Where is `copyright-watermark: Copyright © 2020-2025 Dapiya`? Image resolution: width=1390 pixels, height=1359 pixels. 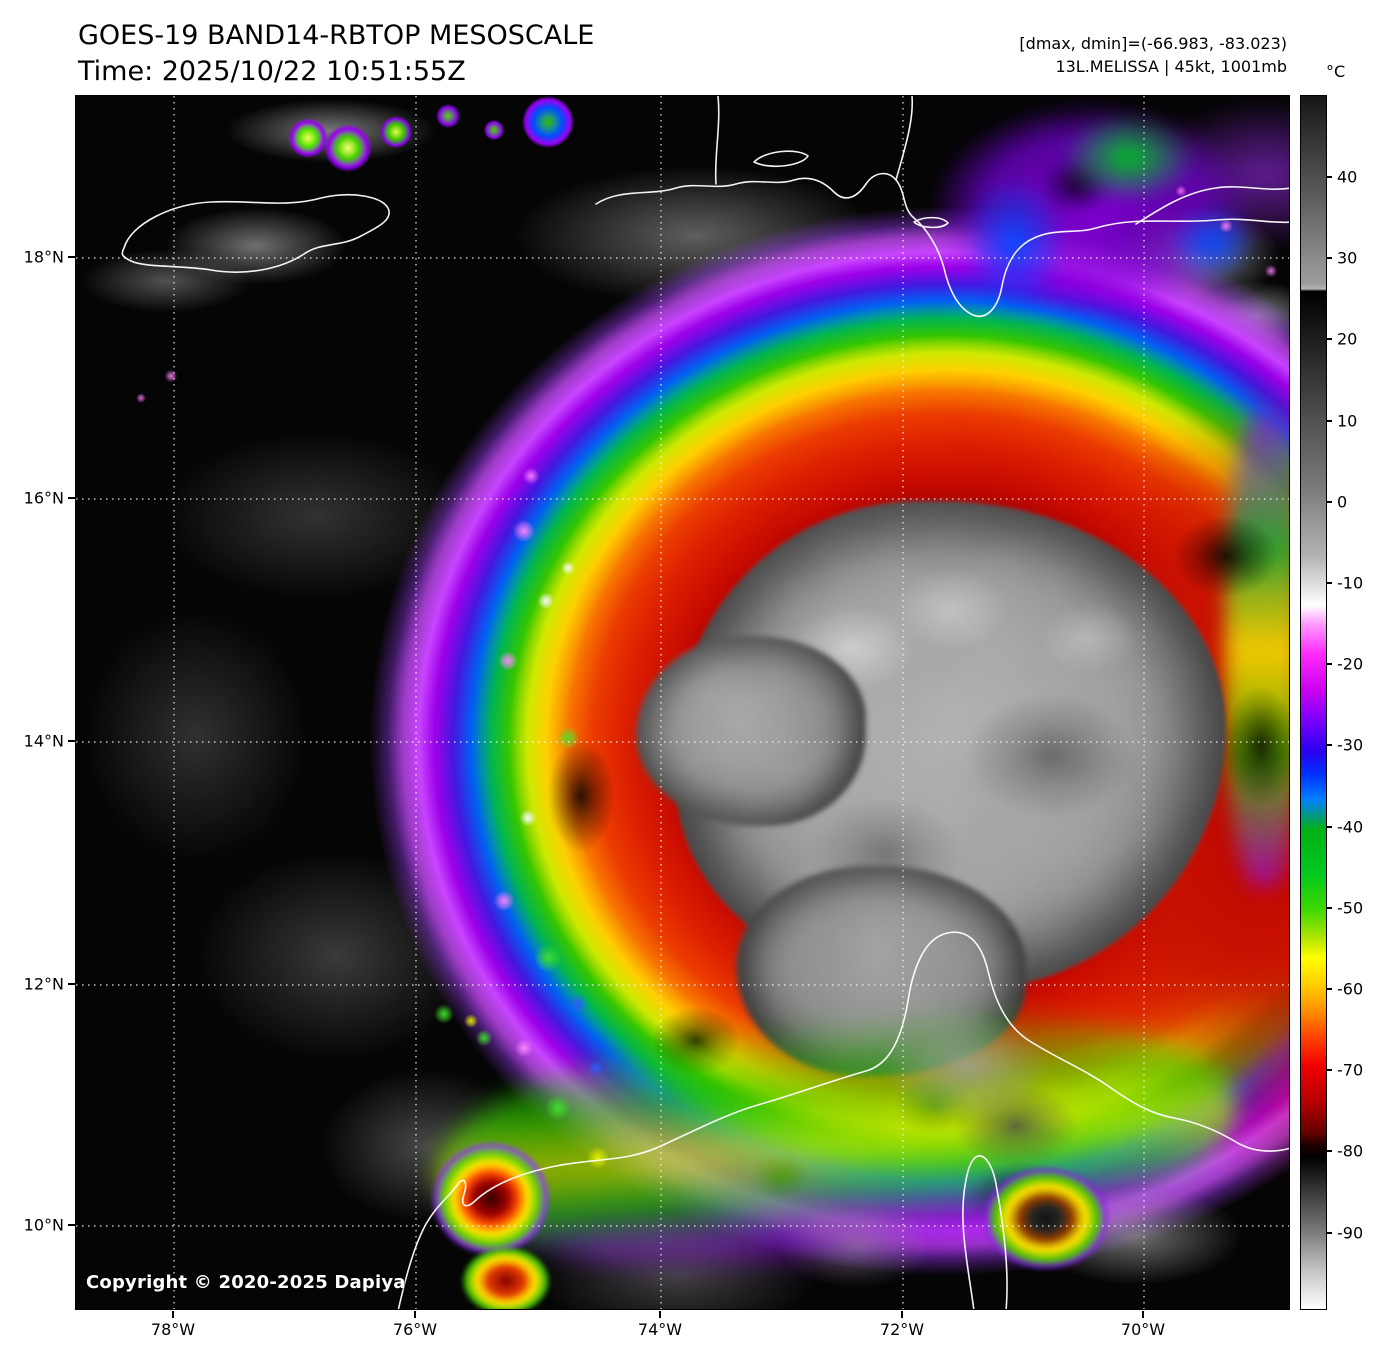 copyright-watermark: Copyright © 2020-2025 Dapiya is located at coordinates (246, 1282).